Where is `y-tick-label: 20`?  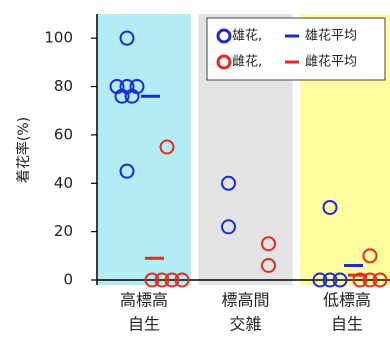
y-tick-label: 20 is located at coordinates (63, 231).